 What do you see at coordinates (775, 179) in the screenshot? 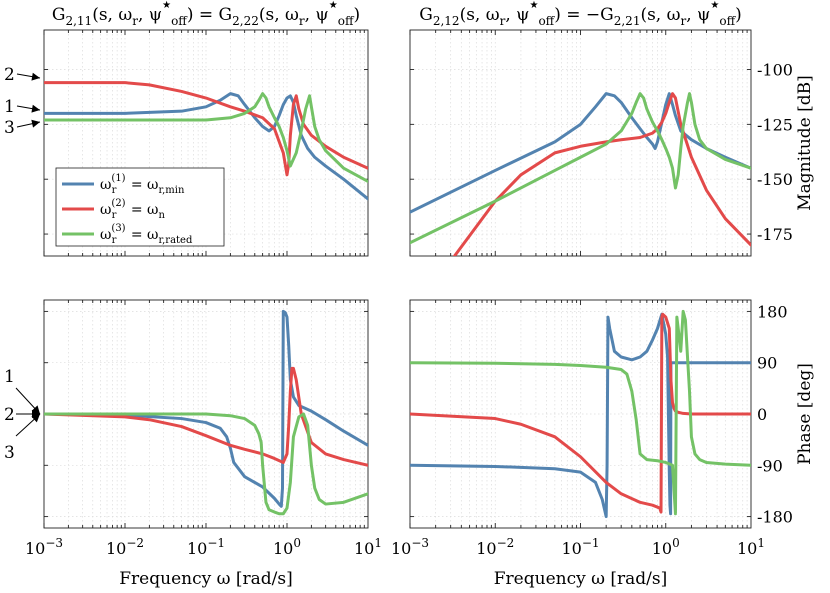
I see `y-tick-label: -150` at bounding box center [775, 179].